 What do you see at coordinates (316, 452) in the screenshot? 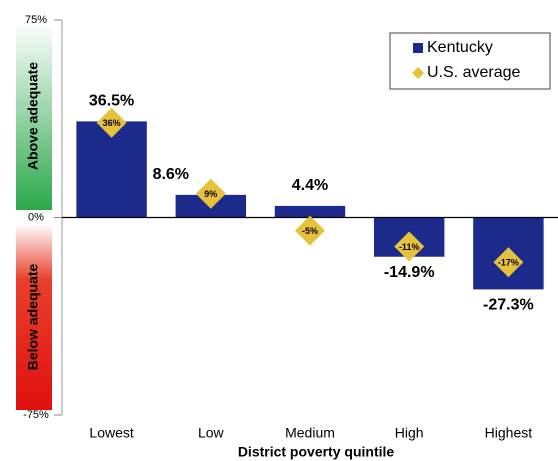
I see `x-axis-title: District poverty quintile` at bounding box center [316, 452].